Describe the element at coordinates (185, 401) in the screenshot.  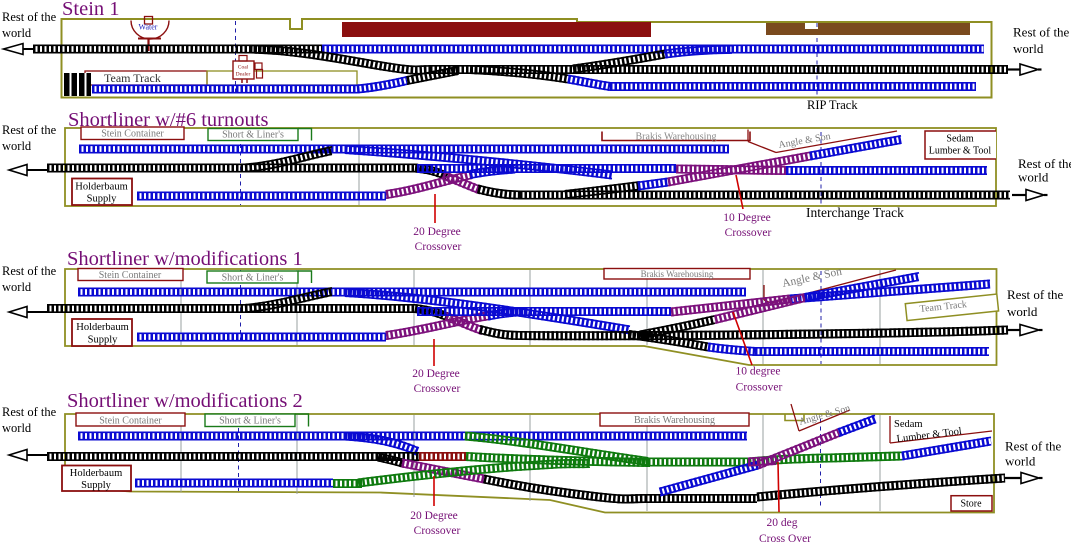
I see `svg-text: Shortliner w/modifications 2` at that location.